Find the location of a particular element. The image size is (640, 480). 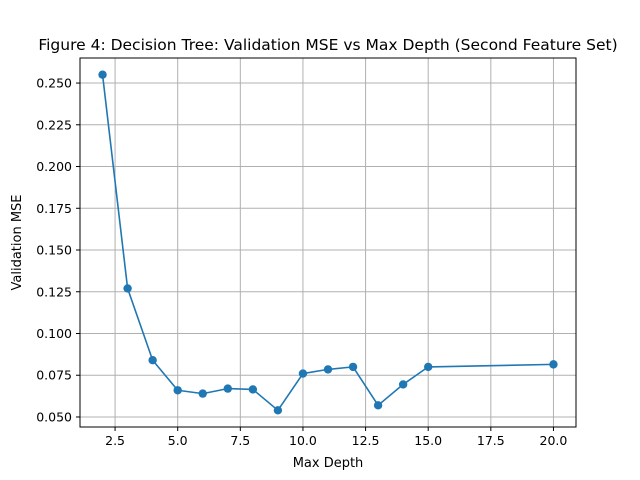

x-tick-label: 20.0 is located at coordinates (554, 440).